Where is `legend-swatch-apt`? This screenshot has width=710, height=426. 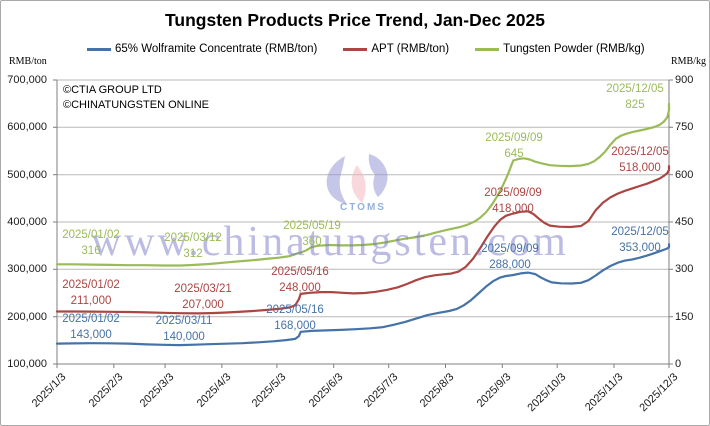
legend-swatch-apt is located at coordinates (355, 49).